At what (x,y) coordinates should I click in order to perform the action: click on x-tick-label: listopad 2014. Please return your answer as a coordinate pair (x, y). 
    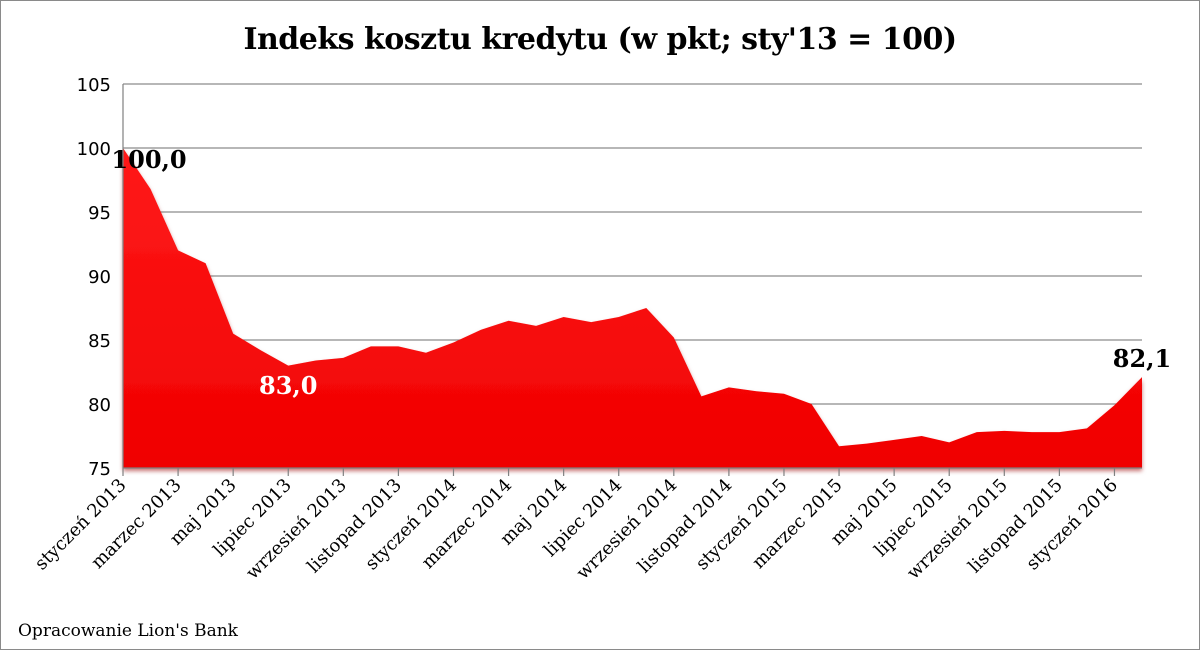
    Looking at the image, I should click on (685, 526).